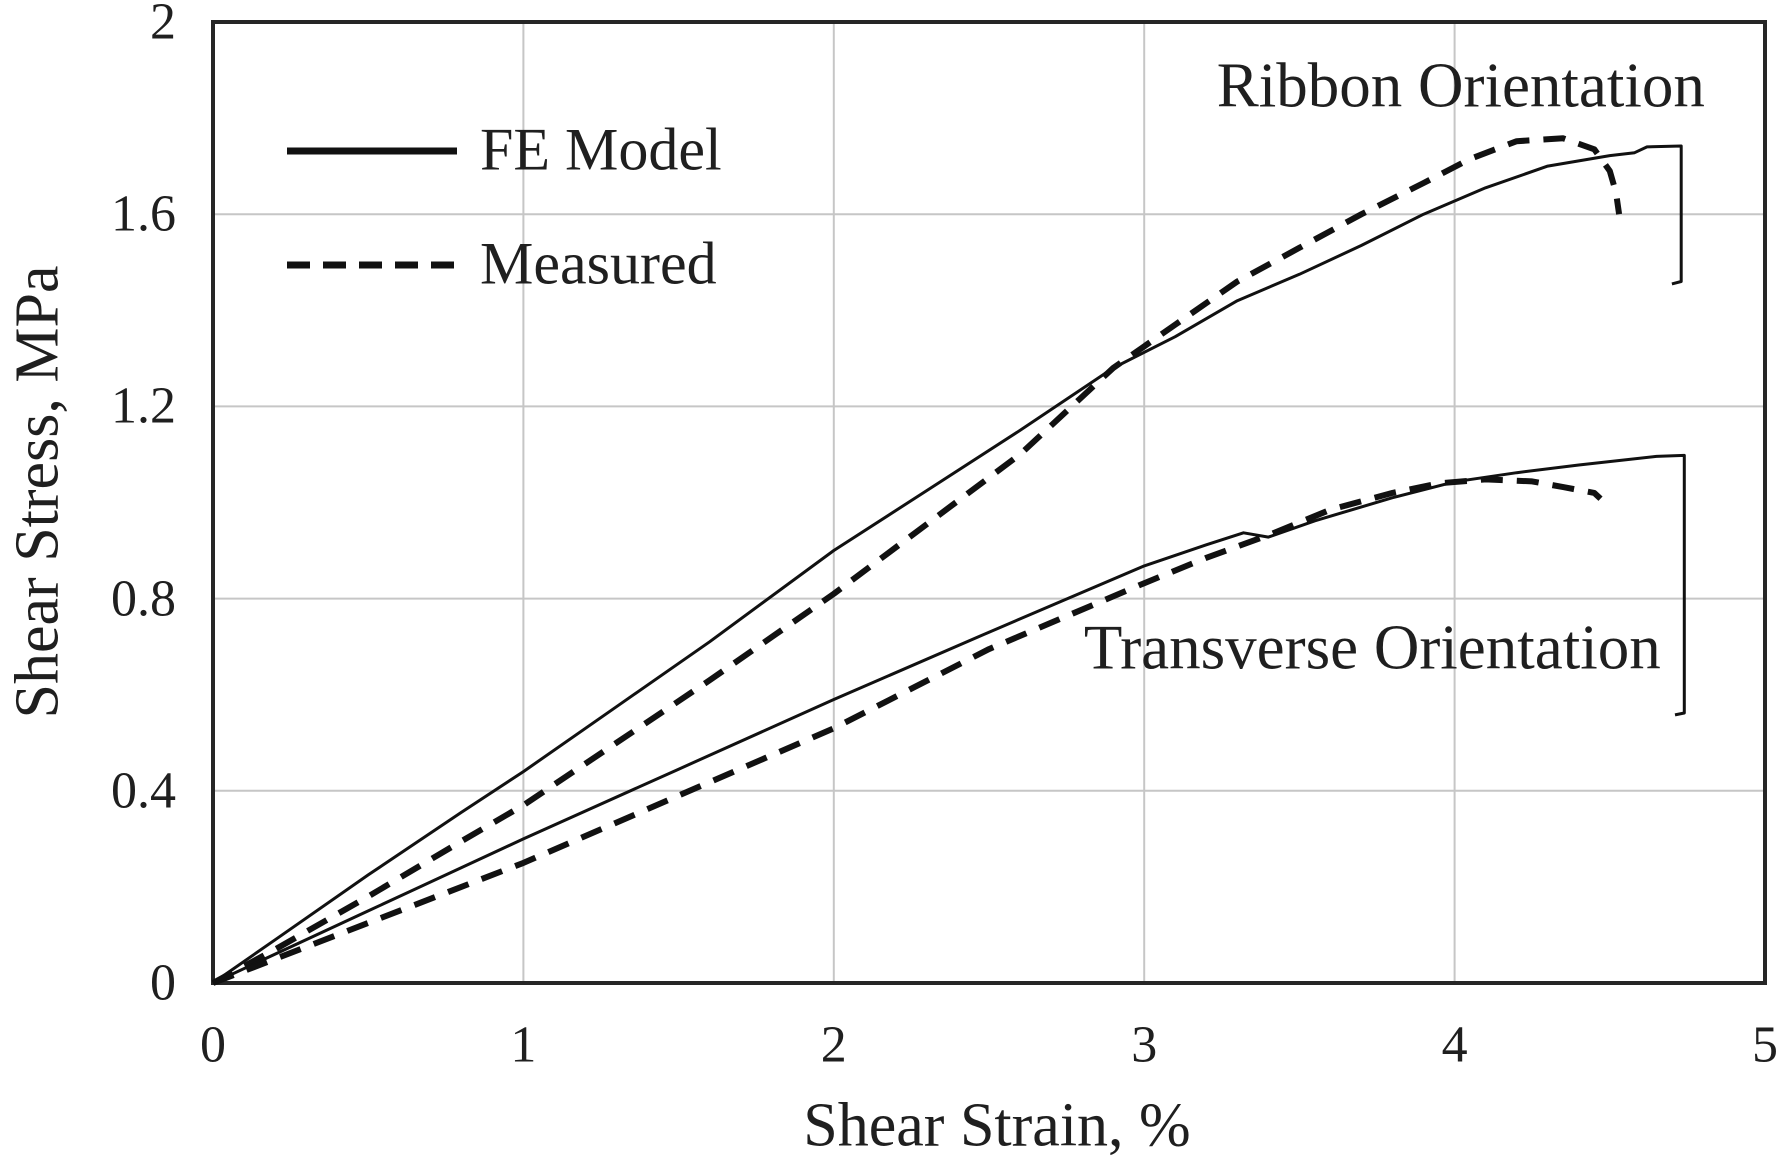 The image size is (1785, 1160). What do you see at coordinates (601, 149) in the screenshot?
I see `legend-label-fe-model: FE Model` at bounding box center [601, 149].